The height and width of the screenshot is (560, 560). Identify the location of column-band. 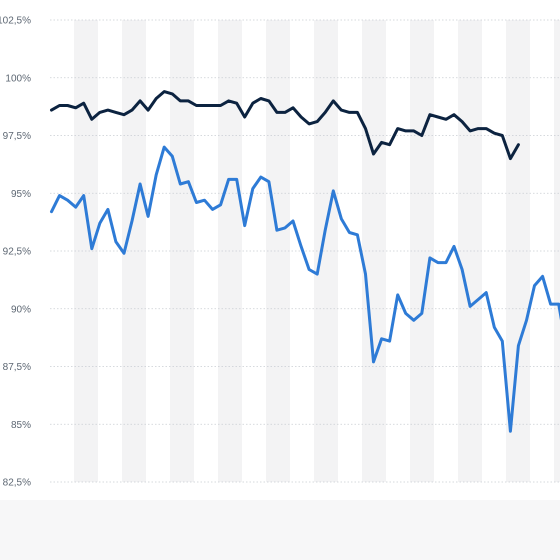
(557, 251).